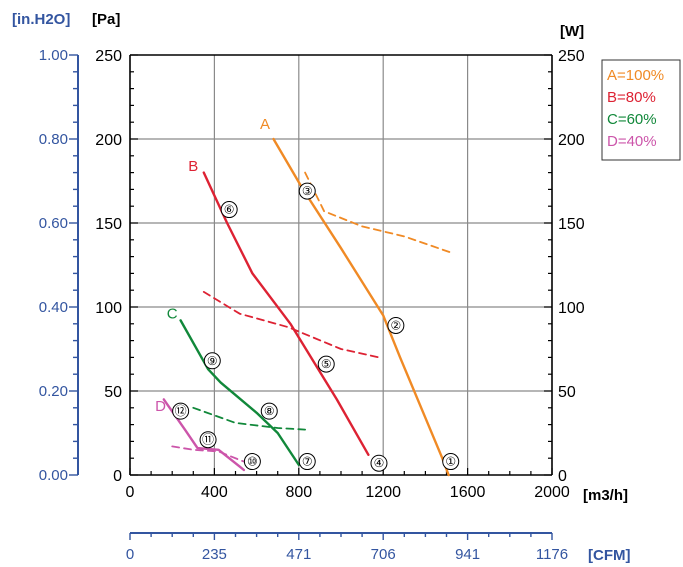 This screenshot has height=567, width=683. Describe the element at coordinates (571, 308) in the screenshot. I see `y-tick-label-w: 100` at that location.